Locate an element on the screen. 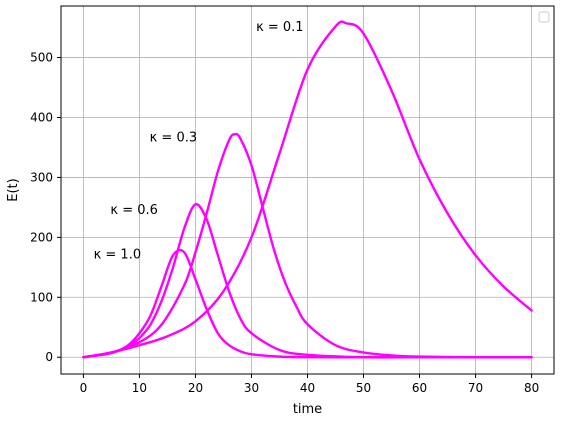 This screenshot has width=564, height=421. annotation-label: κ = 0.6 is located at coordinates (134, 210).